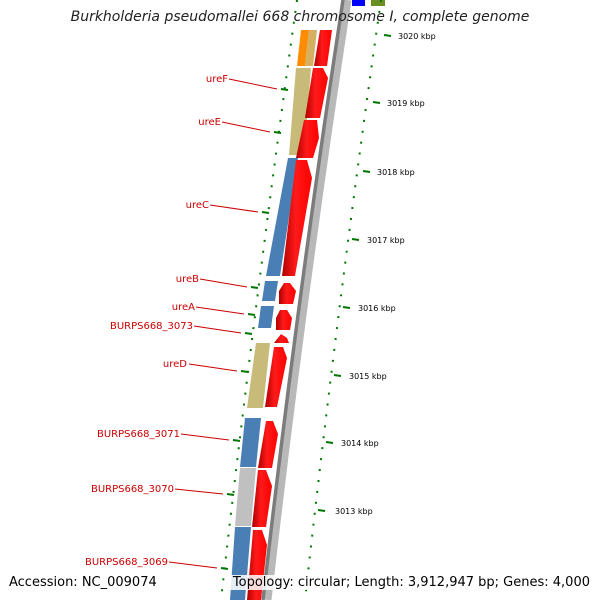 The image size is (600, 600). What do you see at coordinates (217, 79) in the screenshot?
I see `gene-label-uref: ureF` at bounding box center [217, 79].